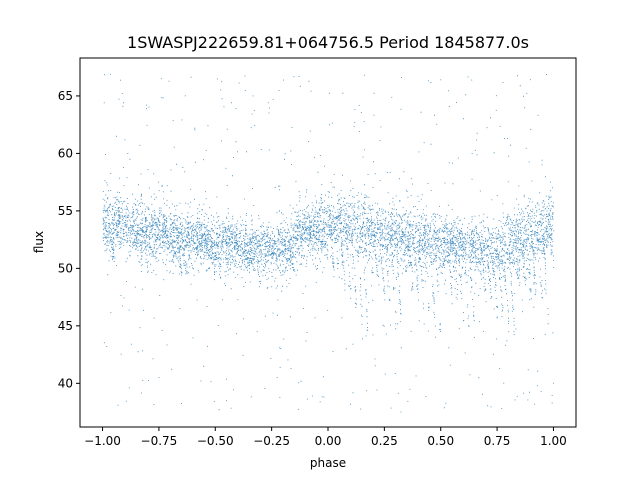  Describe the element at coordinates (65, 153) in the screenshot. I see `y-tick-label: 60` at that location.